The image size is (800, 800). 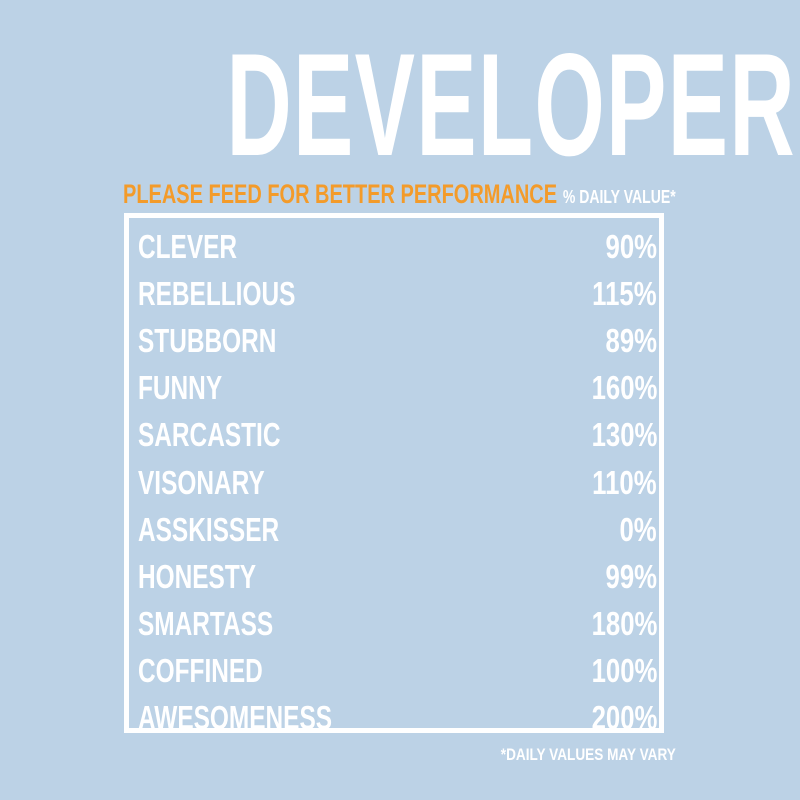 What do you see at coordinates (631, 576) in the screenshot?
I see `row-value: 99%` at bounding box center [631, 576].